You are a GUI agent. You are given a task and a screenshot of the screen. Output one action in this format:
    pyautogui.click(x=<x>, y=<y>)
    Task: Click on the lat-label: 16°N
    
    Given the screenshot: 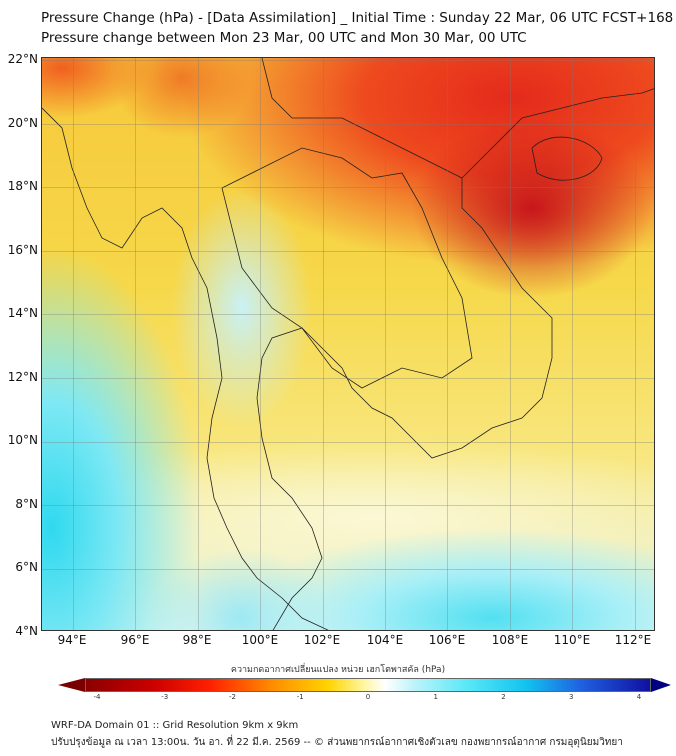 What is the action you would take?
    pyautogui.click(x=22, y=250)
    